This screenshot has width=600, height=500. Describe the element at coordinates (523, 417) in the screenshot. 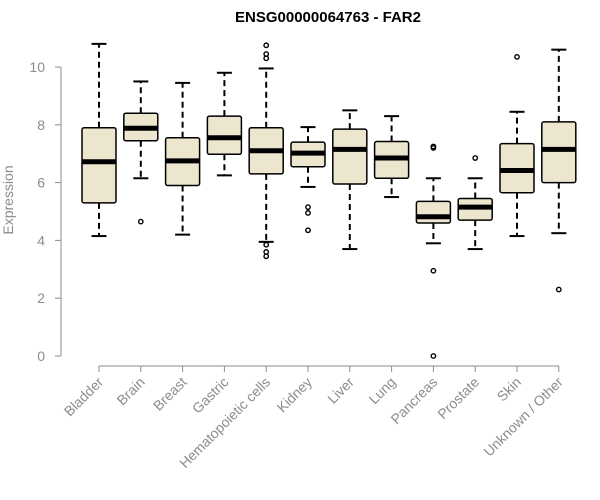

I see `x-tick-label: Unknown / Other` at that location.